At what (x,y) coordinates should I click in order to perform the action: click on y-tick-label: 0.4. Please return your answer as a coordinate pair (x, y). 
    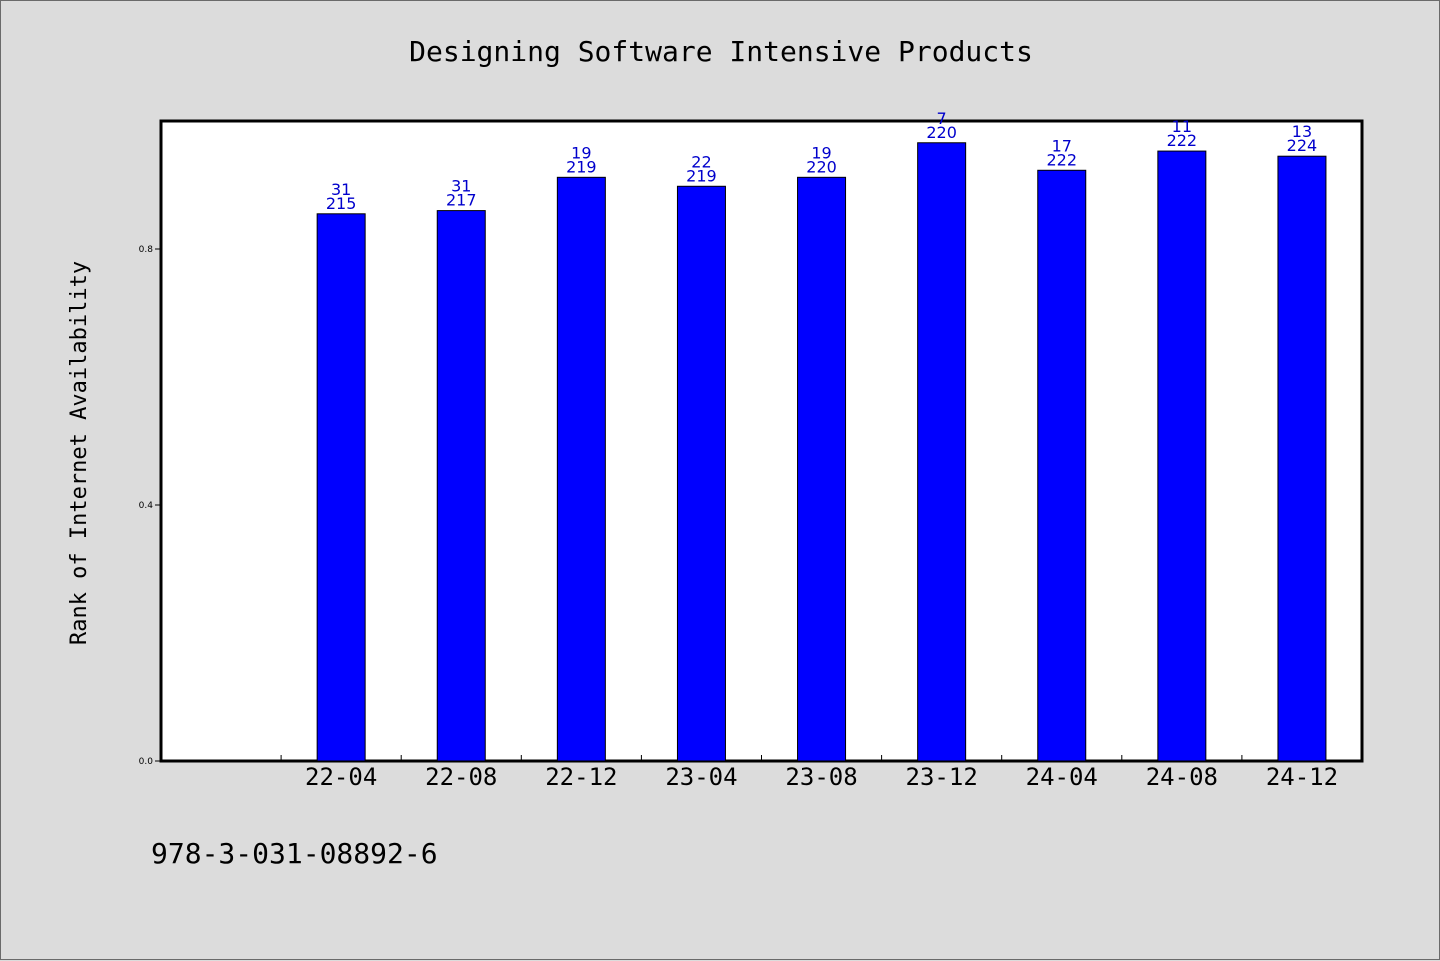
    Looking at the image, I should click on (146, 506).